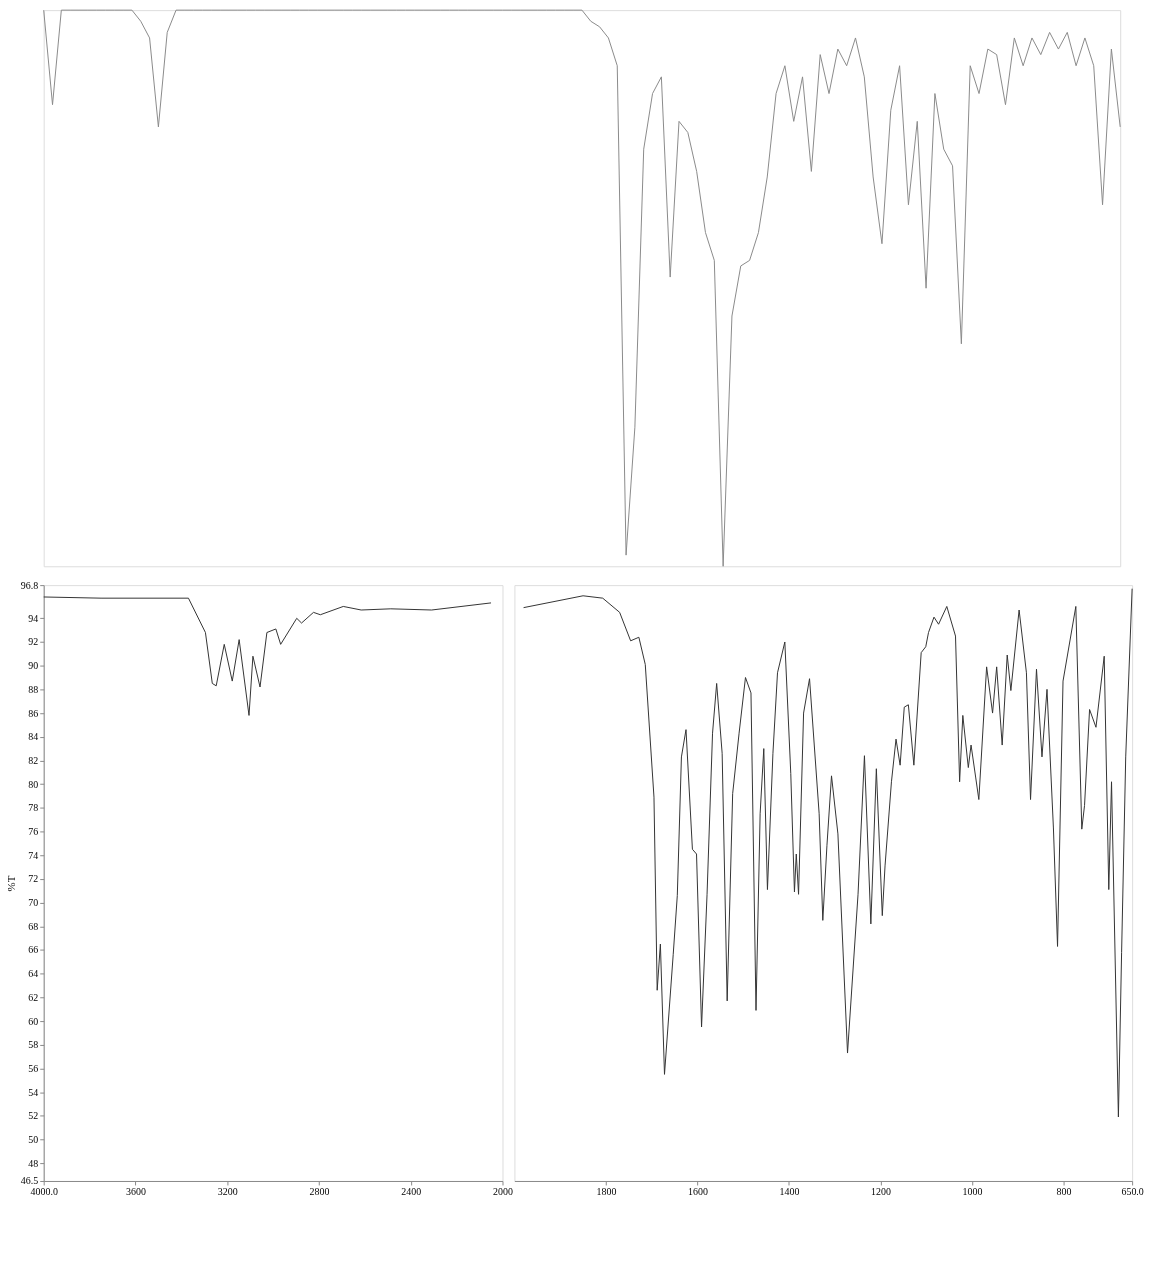  What do you see at coordinates (33, 974) in the screenshot?
I see `y-tick-label: 64` at bounding box center [33, 974].